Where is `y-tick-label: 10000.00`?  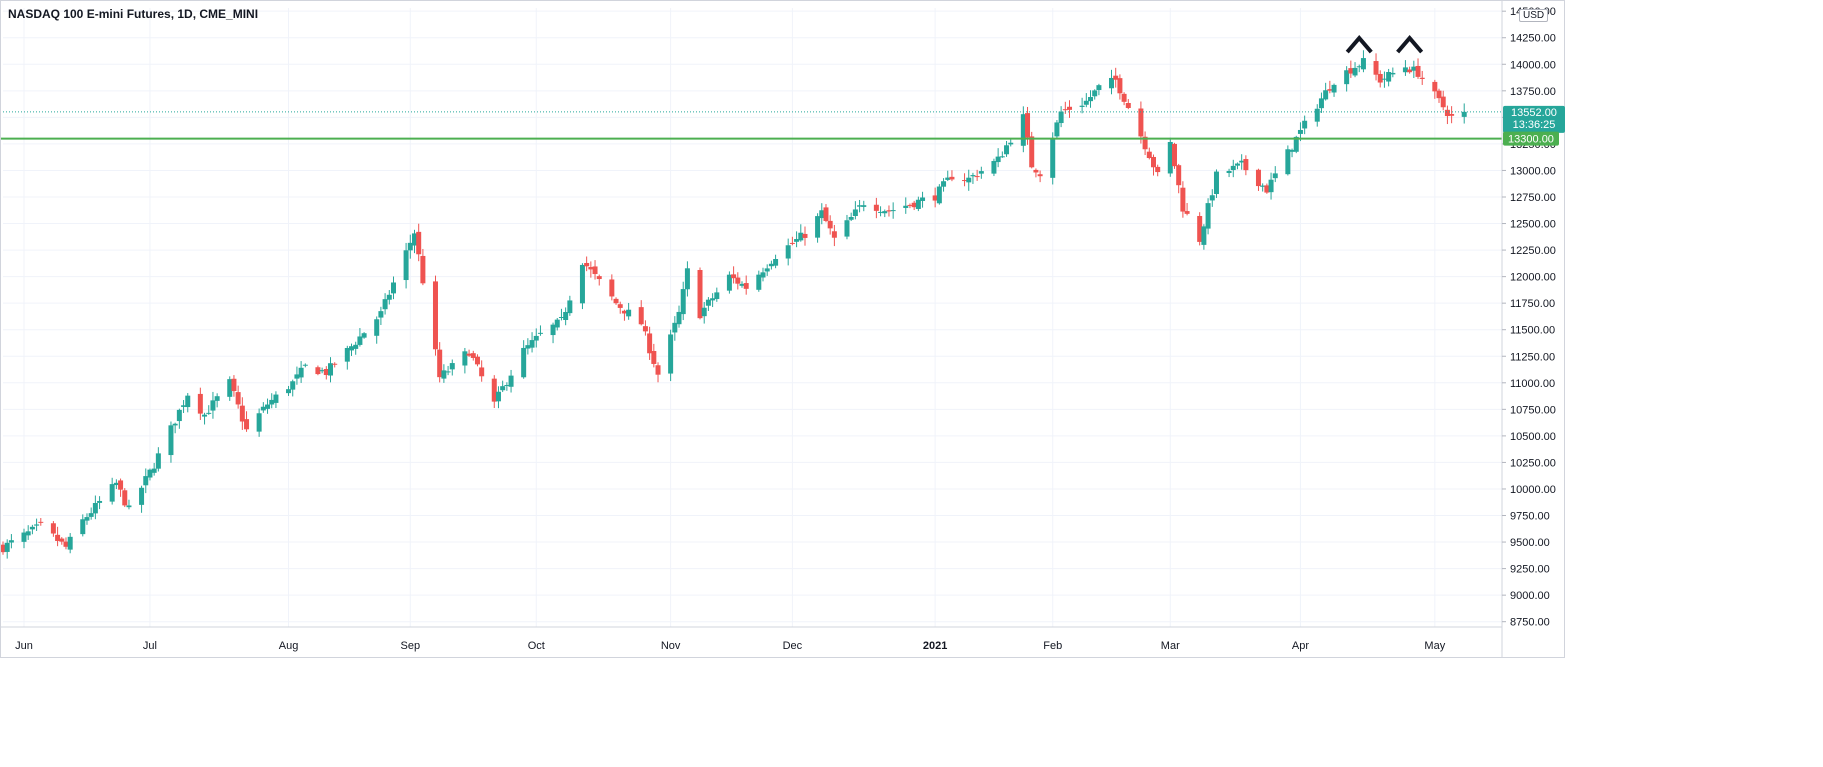
y-tick-label: 10000.00 is located at coordinates (1533, 490).